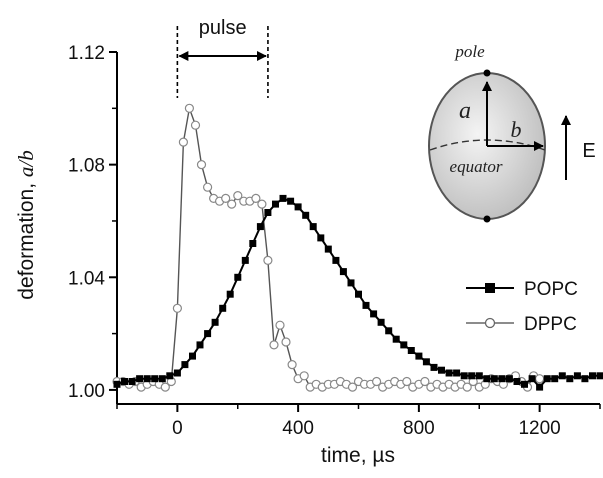 The image size is (603, 478). Describe the element at coordinates (550, 324) in the screenshot. I see `legend-dppc-label: DPPC` at that location.